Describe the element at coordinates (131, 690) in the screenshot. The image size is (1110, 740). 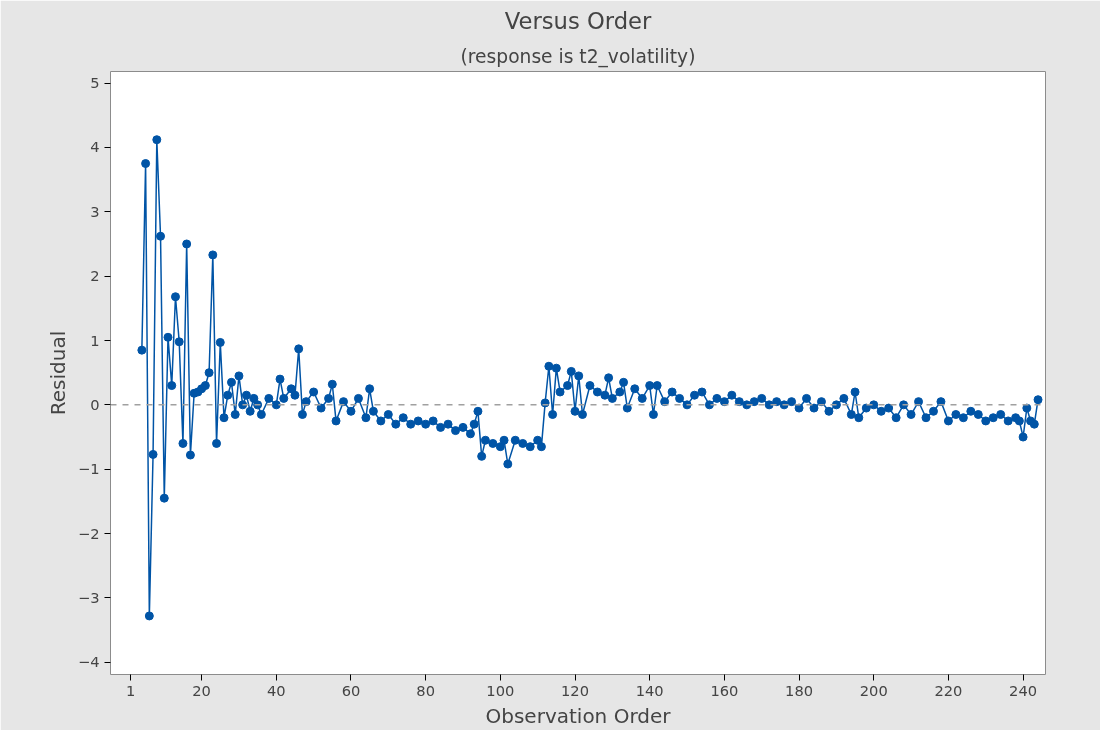
I see `x-tick-label: 1` at that location.